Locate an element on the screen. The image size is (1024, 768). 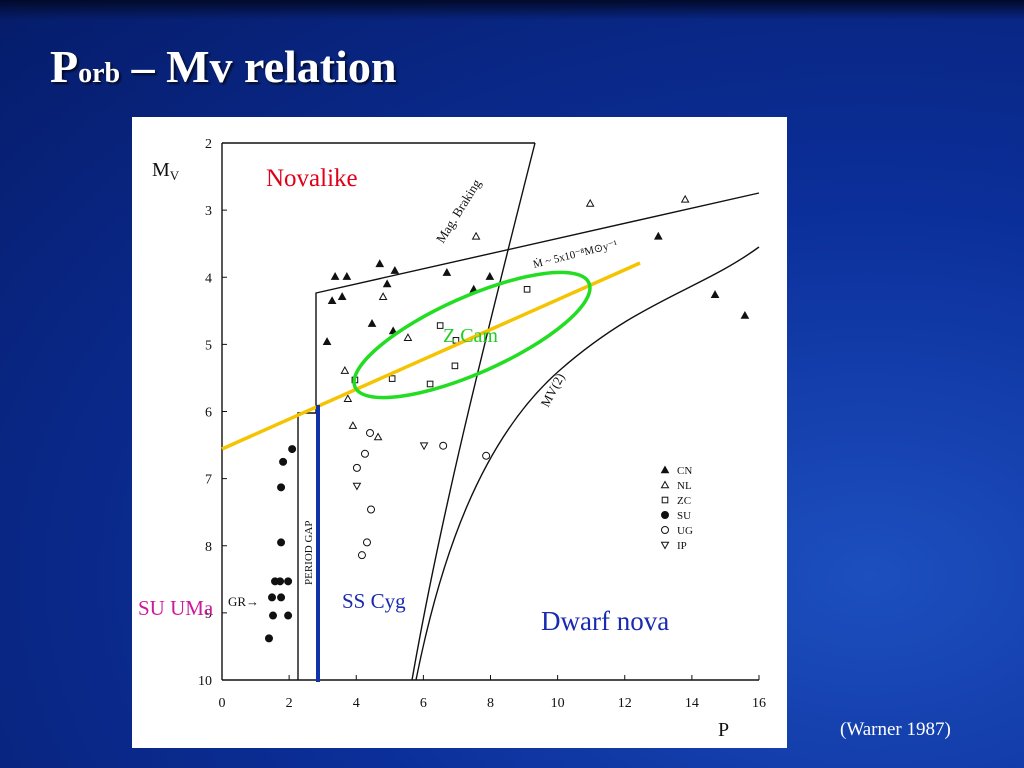
label-suuma: SU UMa is located at coordinates (176, 608).